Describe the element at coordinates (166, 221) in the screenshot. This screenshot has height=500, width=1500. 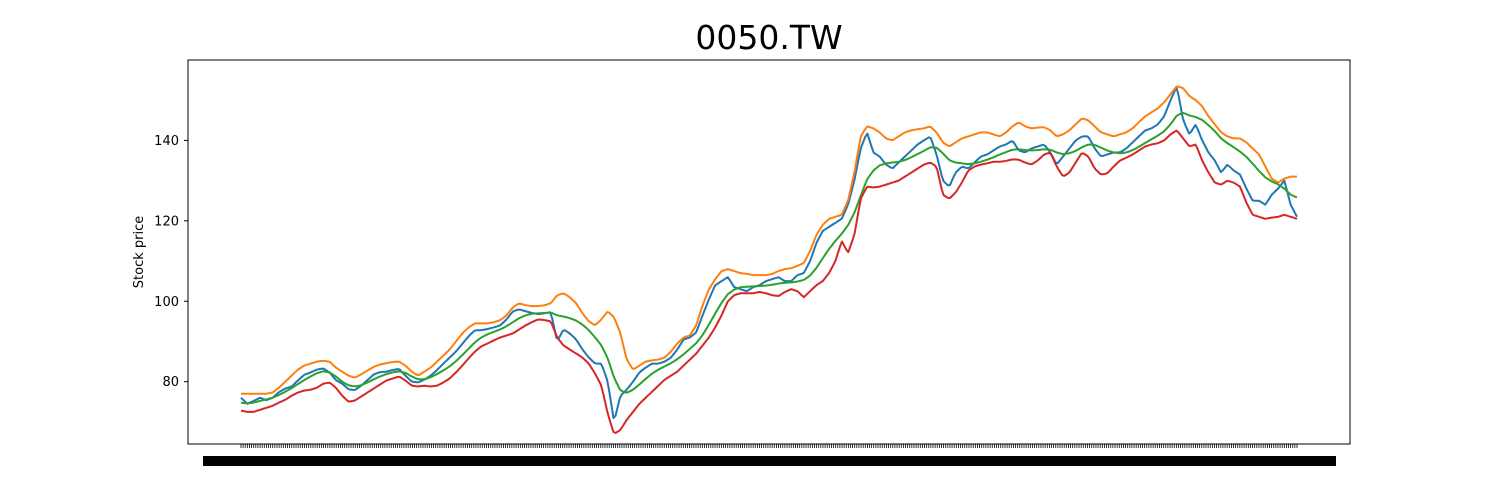
I see `y-tick-label-120: 120` at that location.